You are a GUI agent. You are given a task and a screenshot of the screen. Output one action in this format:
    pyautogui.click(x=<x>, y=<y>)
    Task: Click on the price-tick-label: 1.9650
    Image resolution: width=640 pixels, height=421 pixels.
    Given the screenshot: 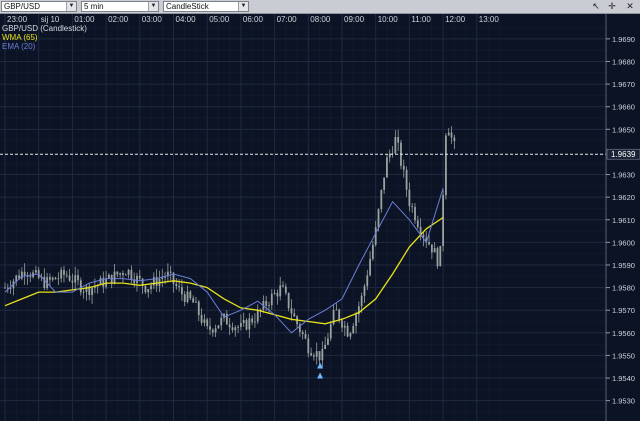 What is the action you would take?
    pyautogui.click(x=623, y=129)
    